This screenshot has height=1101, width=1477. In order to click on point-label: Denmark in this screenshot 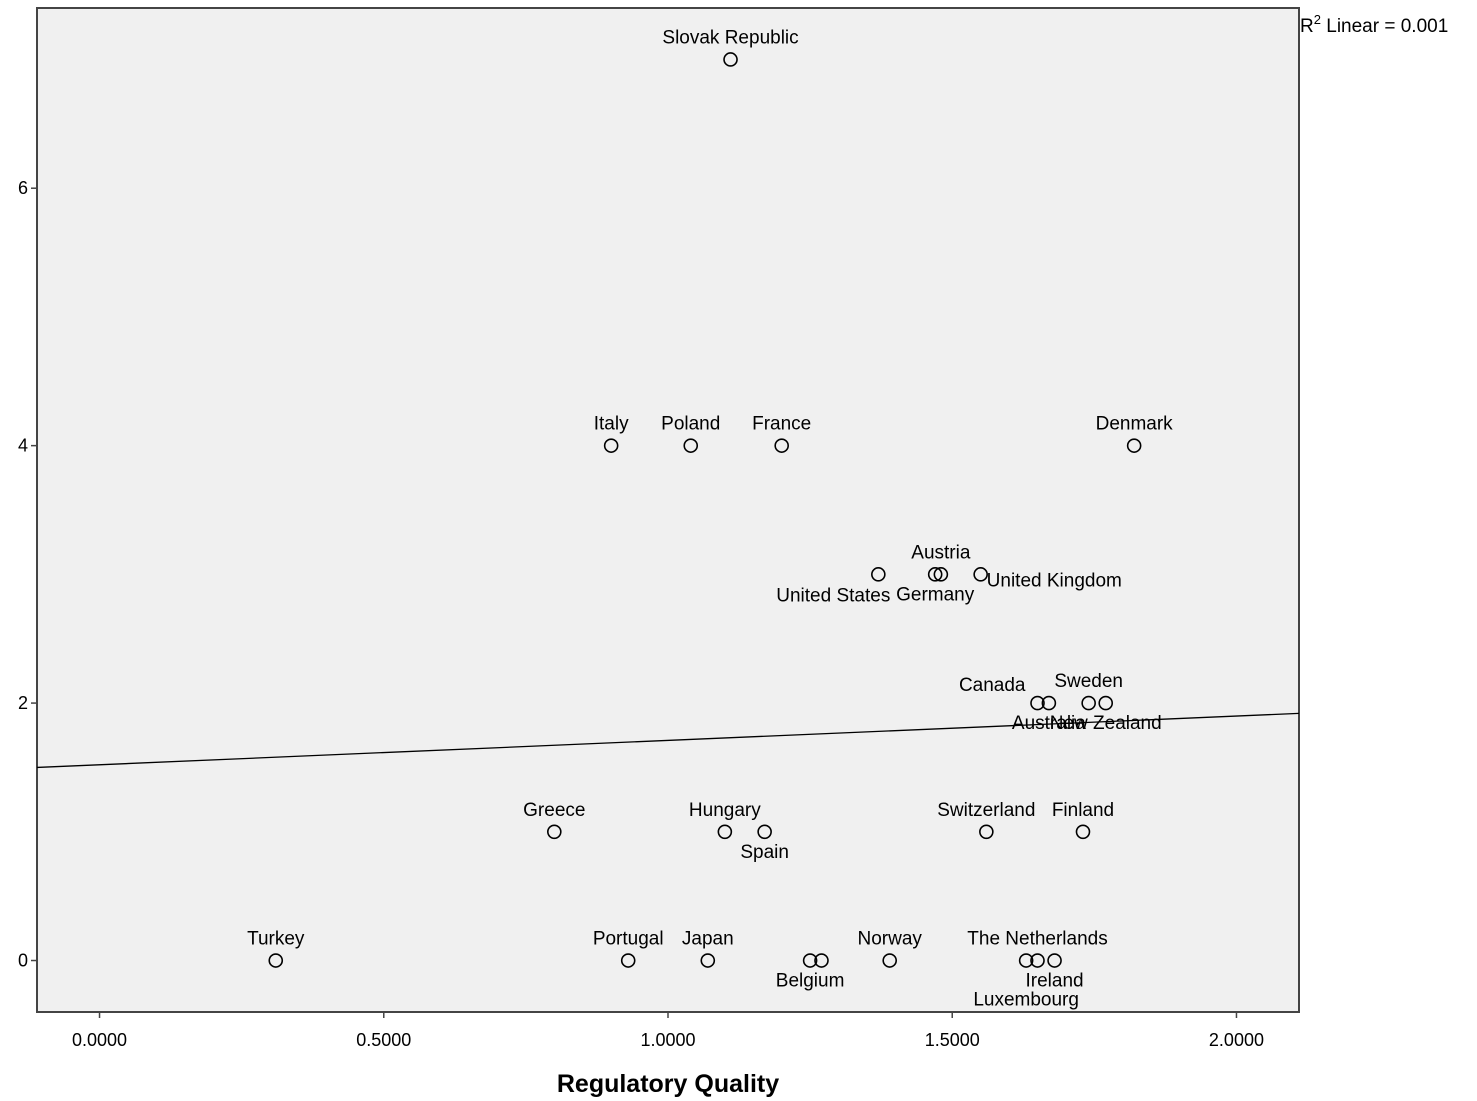, I will do `click(1135, 424)`.